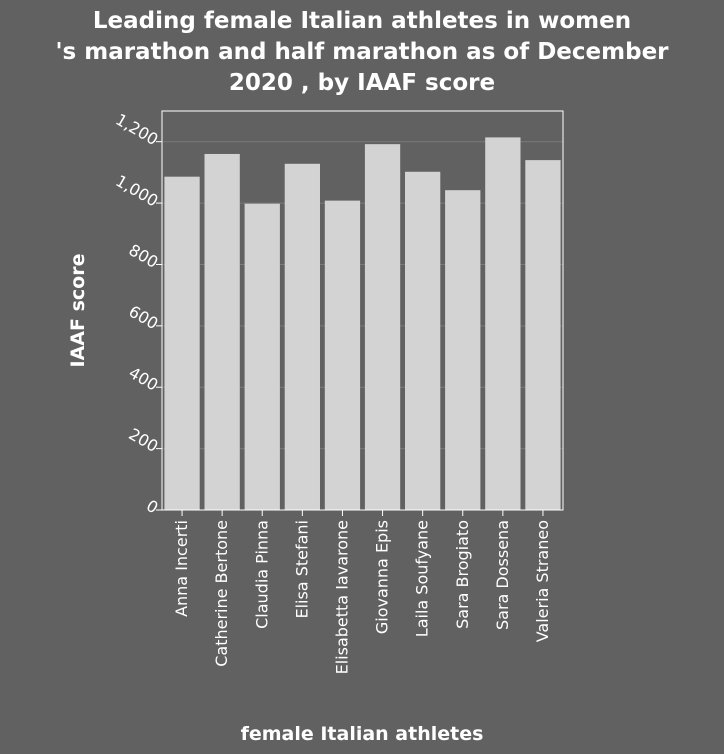 The width and height of the screenshot is (724, 754). I want to click on chart-title-line: 2020 , by IAAF score, so click(362, 83).